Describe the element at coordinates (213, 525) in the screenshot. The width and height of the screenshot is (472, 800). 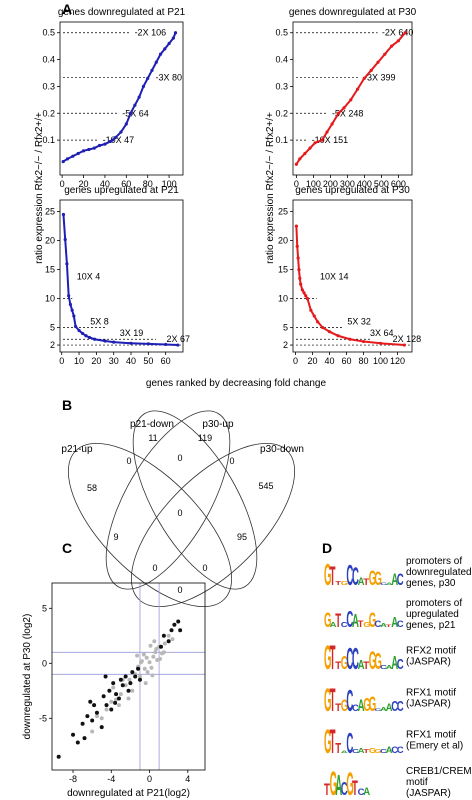
I see `venn-set` at that location.